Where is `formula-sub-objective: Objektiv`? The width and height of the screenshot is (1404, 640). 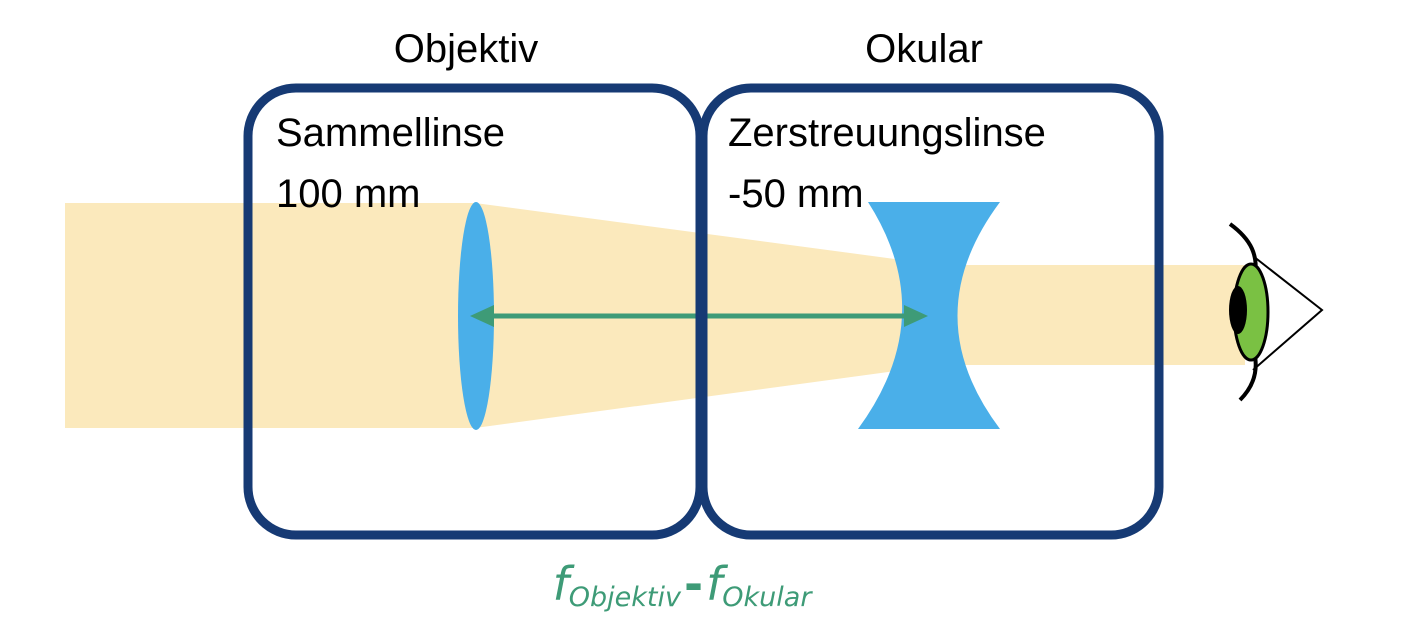
formula-sub-objective: Objektiv is located at coordinates (625, 597).